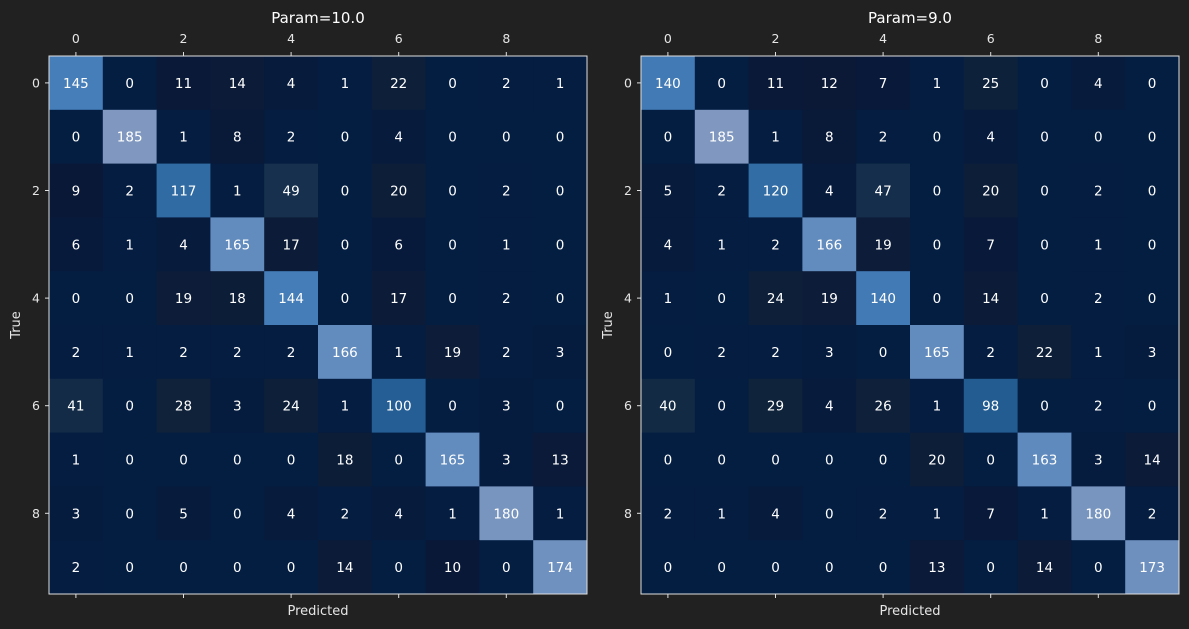  Describe the element at coordinates (1044, 353) in the screenshot. I see `cell-value-label: 22` at that location.